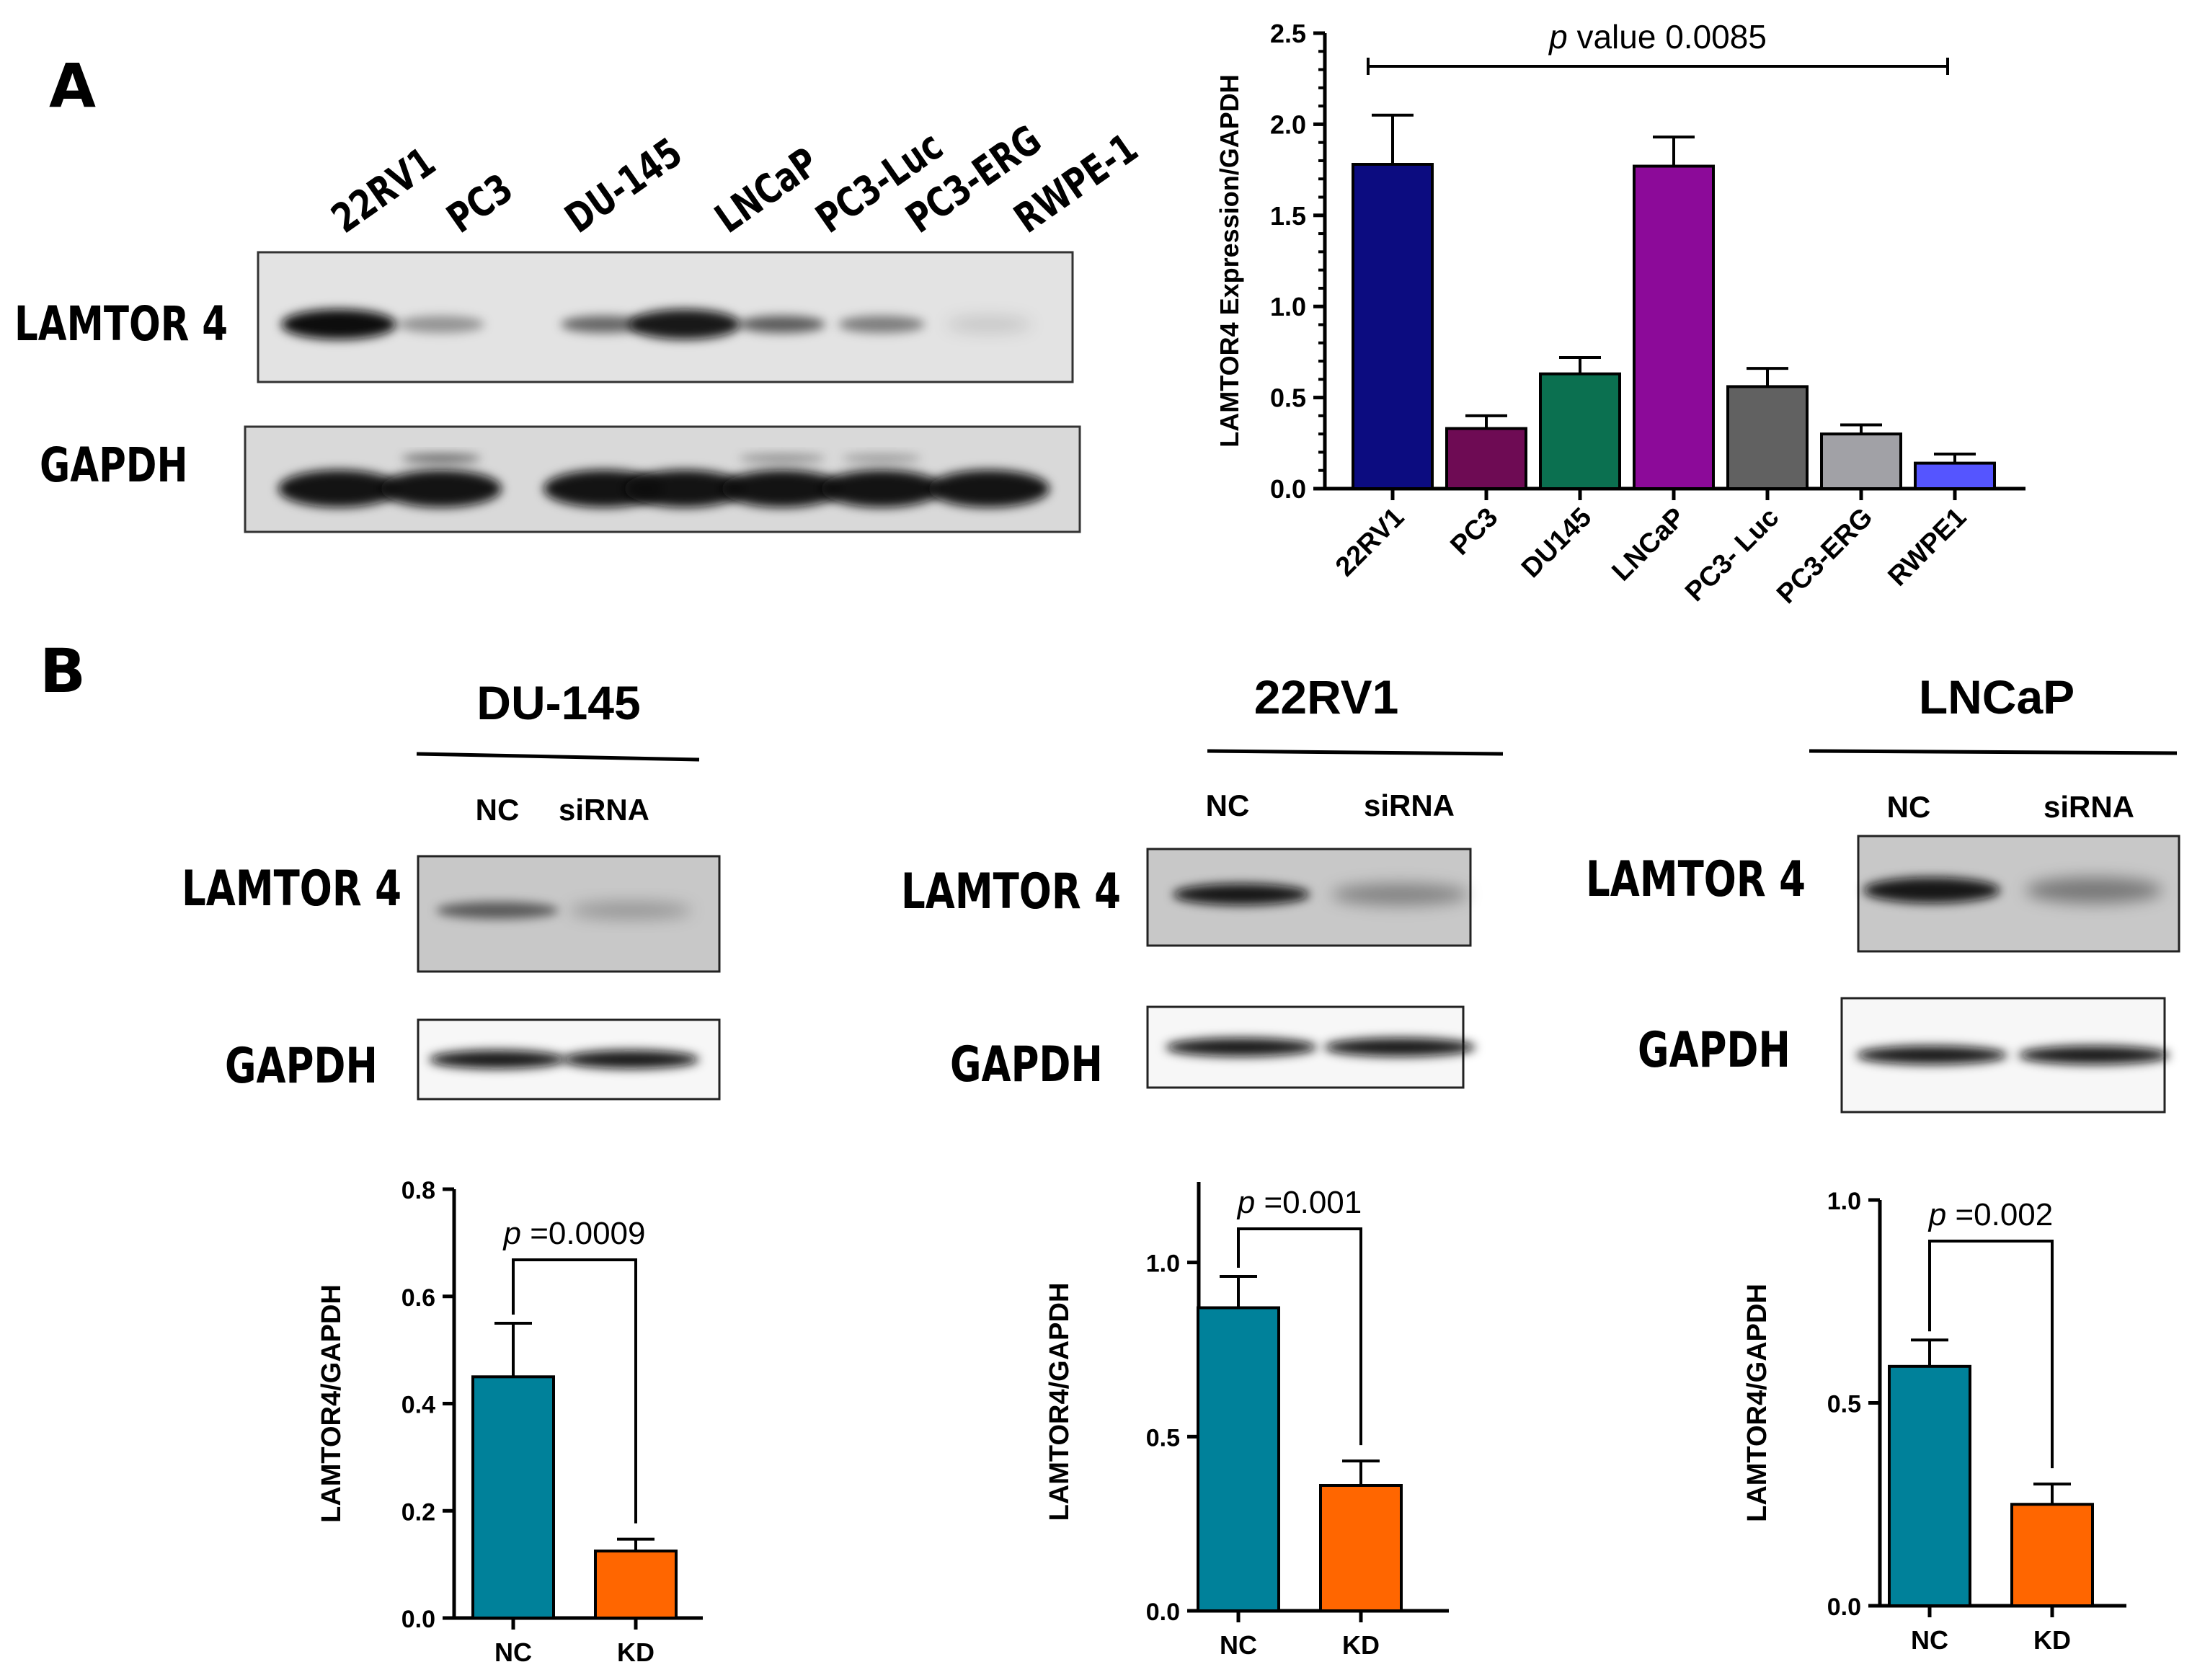 The width and height of the screenshot is (2192, 1680). I want to click on panel-b-blot-du145: DU-145 NC siRNA LAMTOR 4 GAPDH, so click(452, 888).